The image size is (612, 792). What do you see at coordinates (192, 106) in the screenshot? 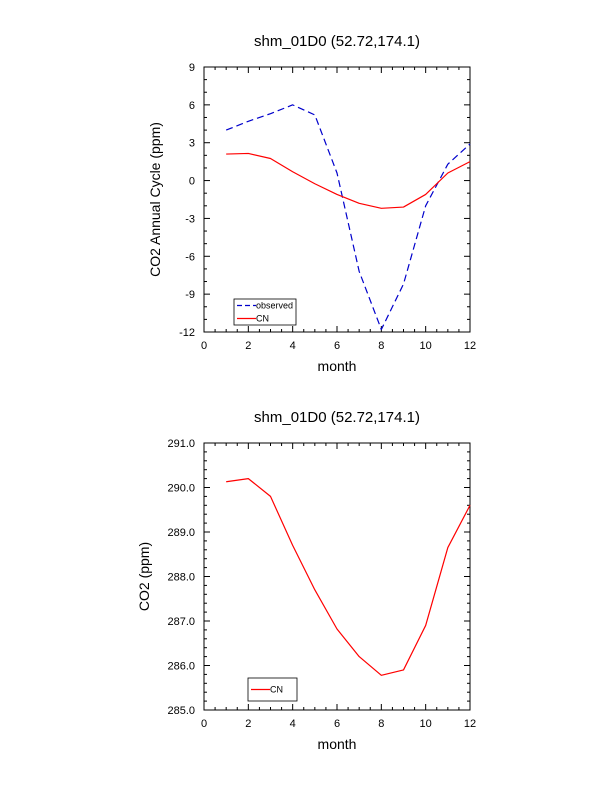
I see `y-tick-label-6: 6` at bounding box center [192, 106].